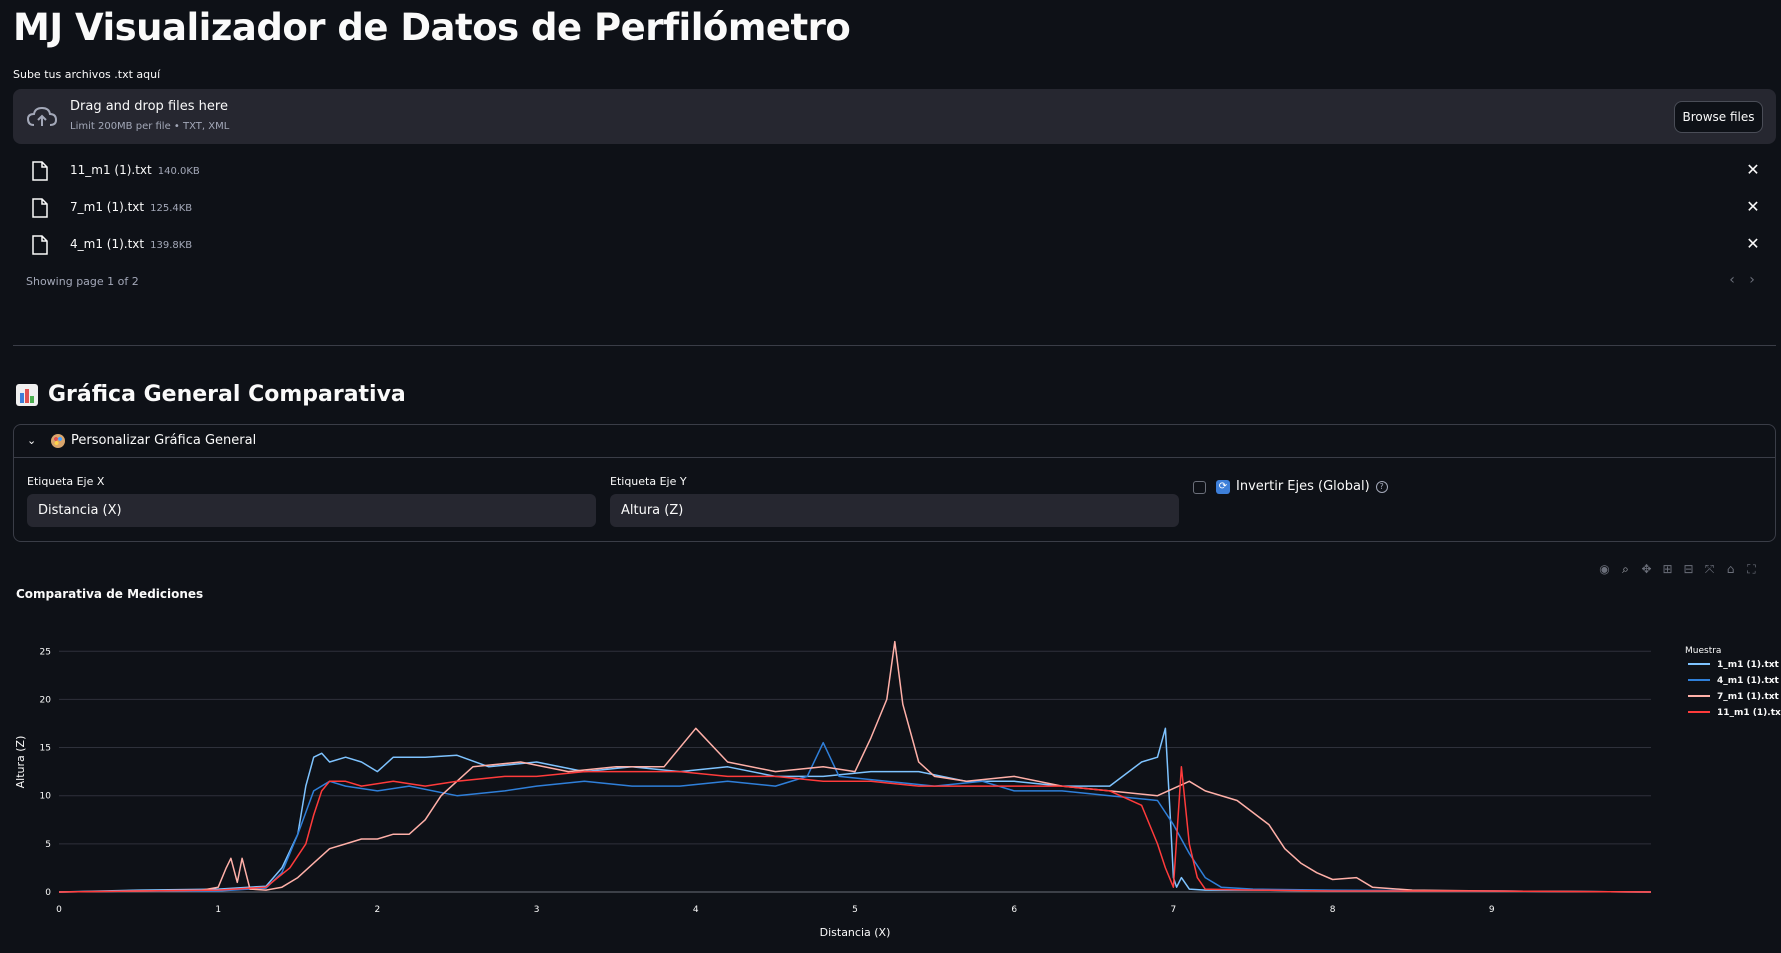 Image resolution: width=1781 pixels, height=953 pixels. I want to click on y-axis-label: Altura (Z), so click(20, 762).